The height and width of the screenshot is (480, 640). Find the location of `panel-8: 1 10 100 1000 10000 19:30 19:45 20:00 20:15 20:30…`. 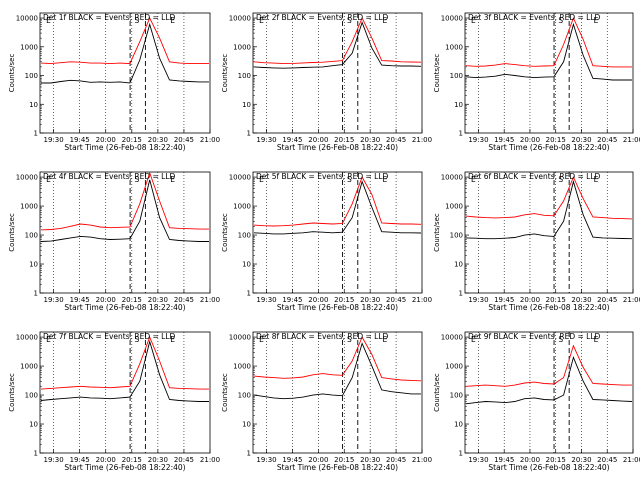

panel-8: 1 10 100 1000 10000 19:30 19:45 20:00 20:15 20:30… is located at coordinates (326, 401).